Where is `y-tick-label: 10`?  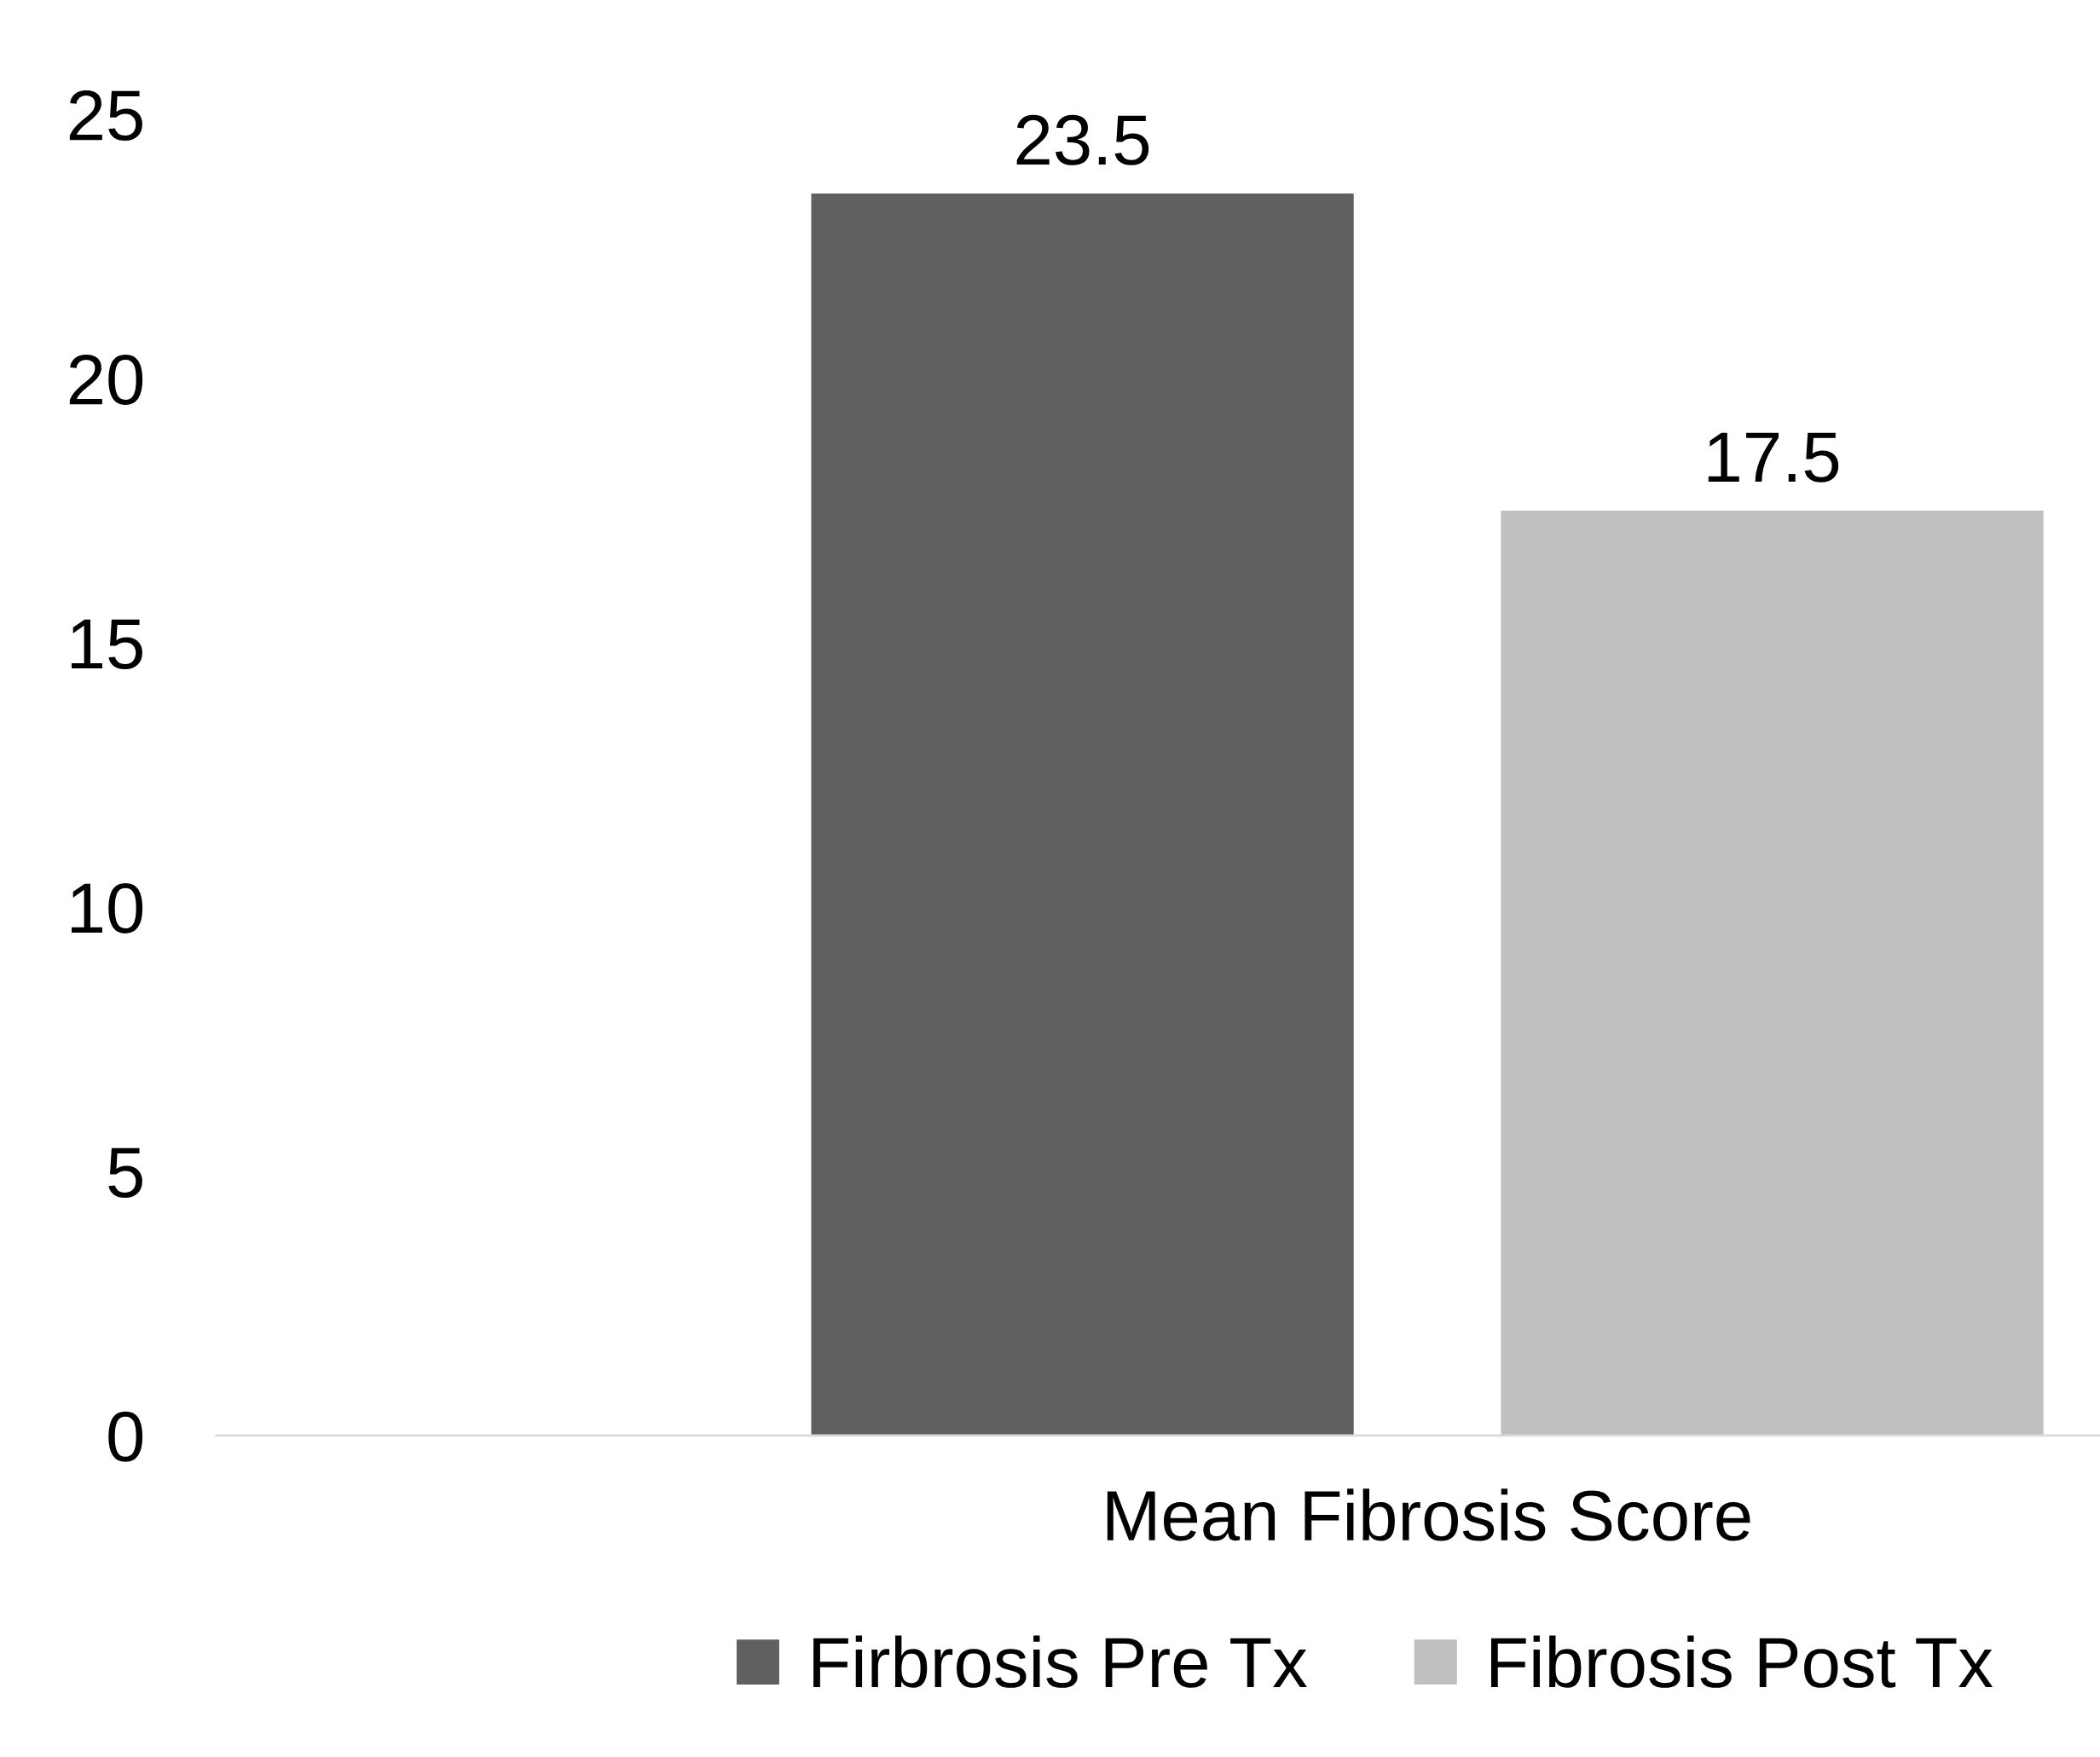
y-tick-label: 10 is located at coordinates (107, 908).